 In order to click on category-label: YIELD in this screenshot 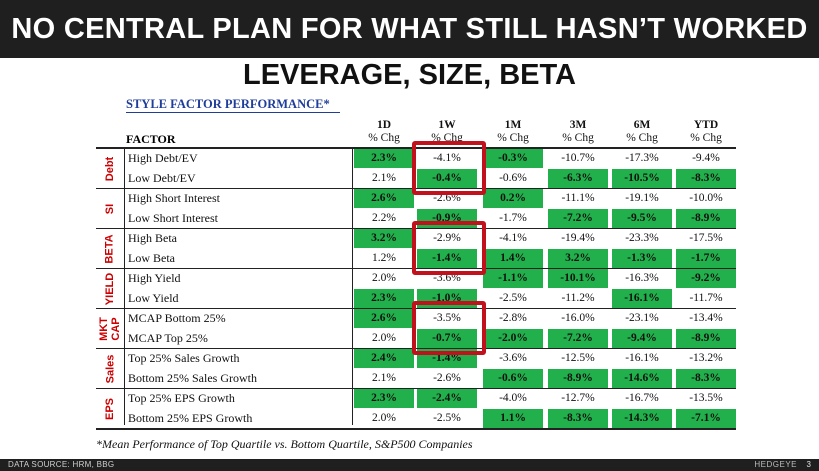, I will do `click(110, 289)`.